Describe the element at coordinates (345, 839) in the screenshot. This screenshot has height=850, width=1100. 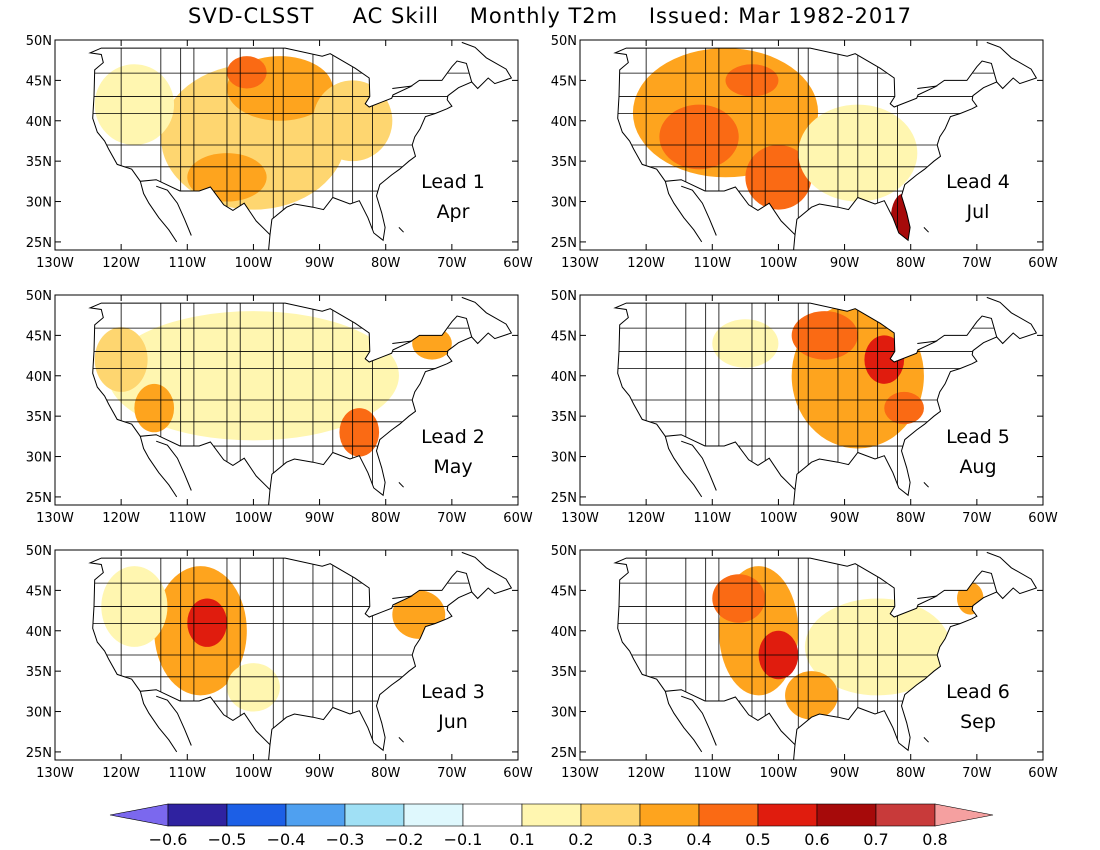
I see `colorbar-label: −0.3` at that location.